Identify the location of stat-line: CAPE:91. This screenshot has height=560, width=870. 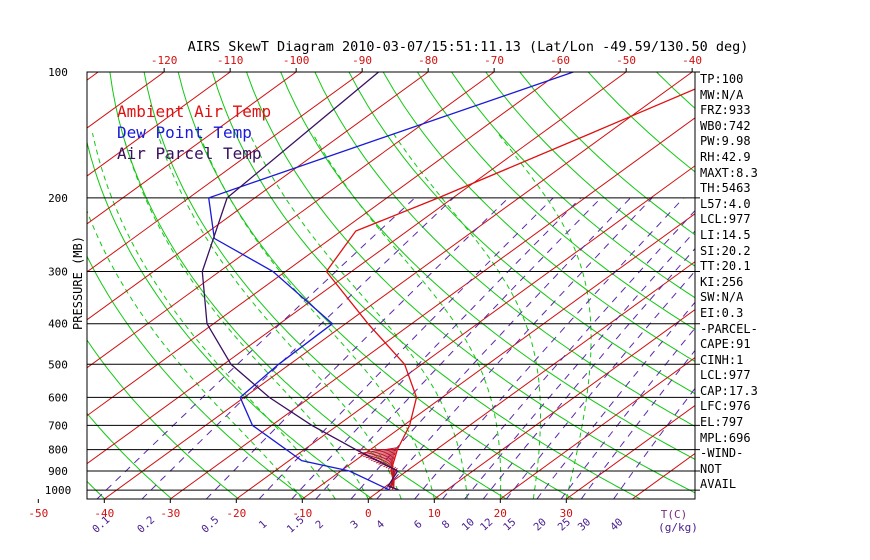
(725, 344).